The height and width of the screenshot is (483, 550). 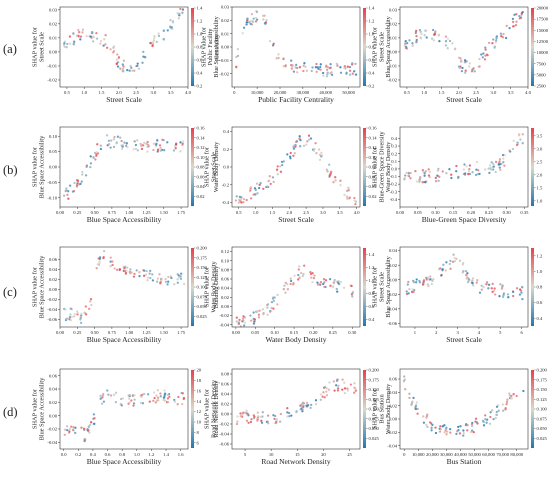 I want to click on x-tick-label: 0.75, so click(x=112, y=332).